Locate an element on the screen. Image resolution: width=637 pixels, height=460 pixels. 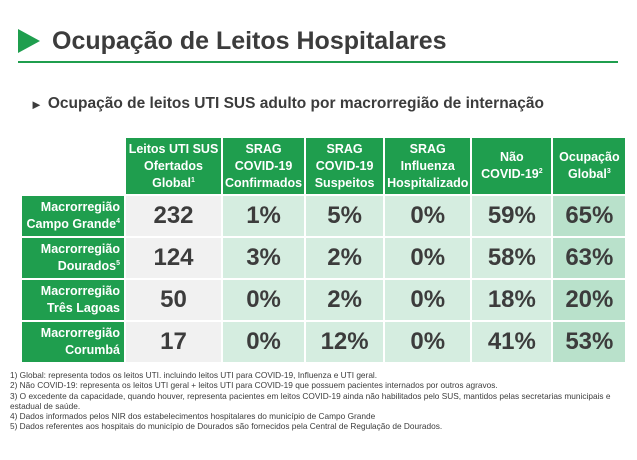
table-cell: 18% is located at coordinates (512, 300).